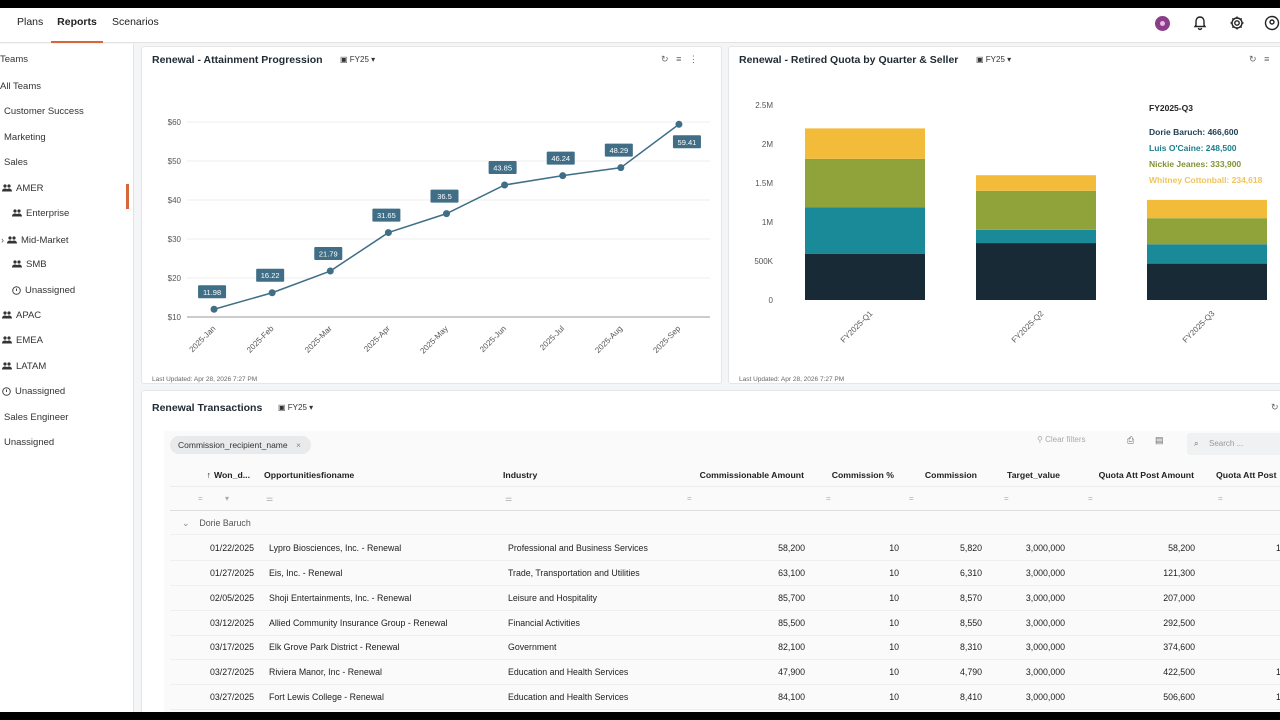 The image size is (1280, 720). Describe the element at coordinates (21, 316) in the screenshot. I see `sidebar-item-apac: APAC` at that location.